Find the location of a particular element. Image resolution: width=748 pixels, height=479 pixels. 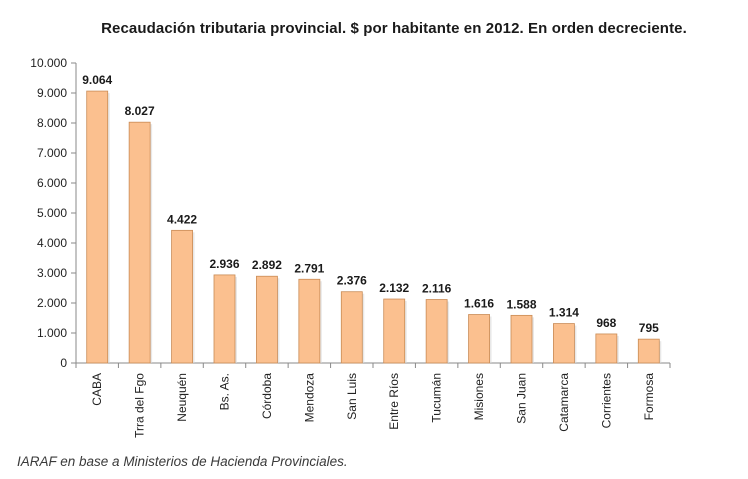

data-label: 795 is located at coordinates (649, 328).